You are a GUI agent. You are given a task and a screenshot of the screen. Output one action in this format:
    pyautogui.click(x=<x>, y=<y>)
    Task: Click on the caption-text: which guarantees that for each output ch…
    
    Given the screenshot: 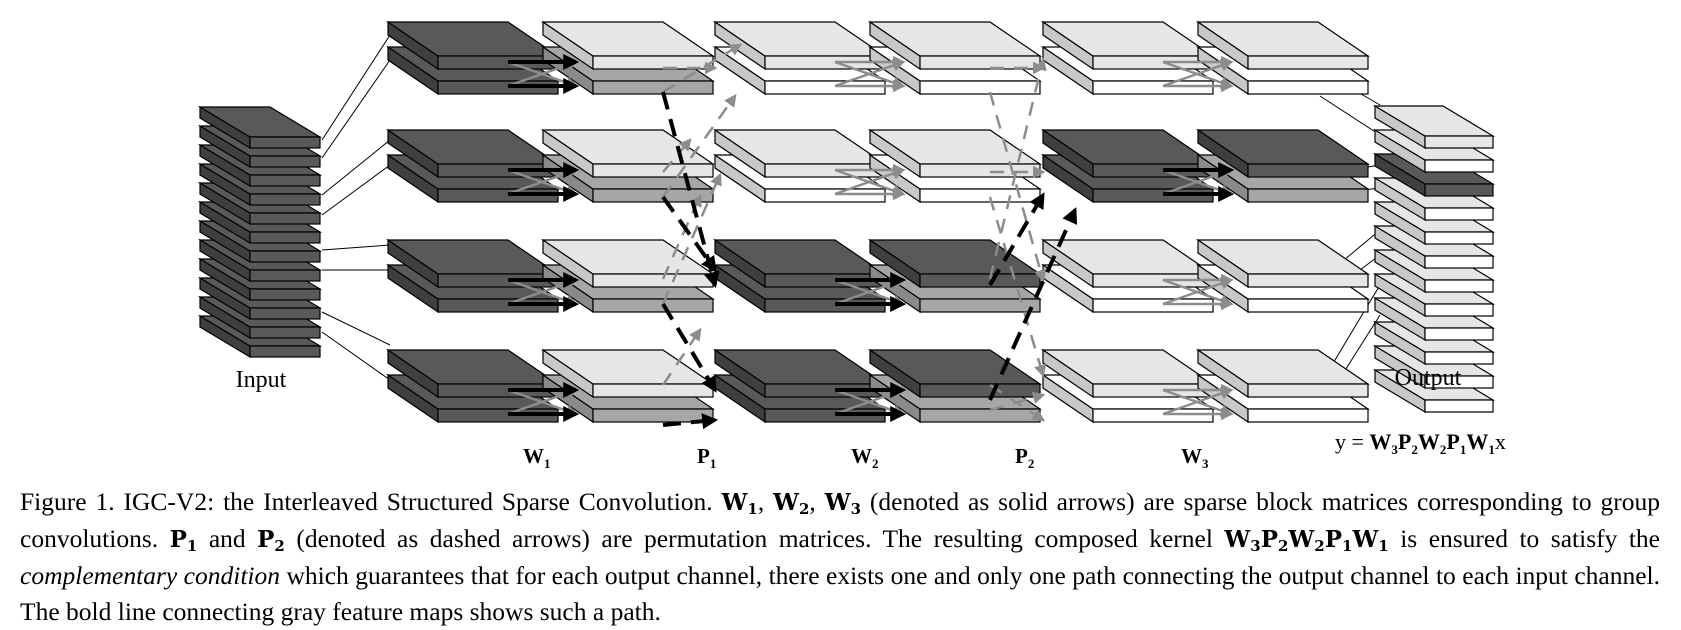 What is the action you would take?
    pyautogui.click(x=840, y=593)
    